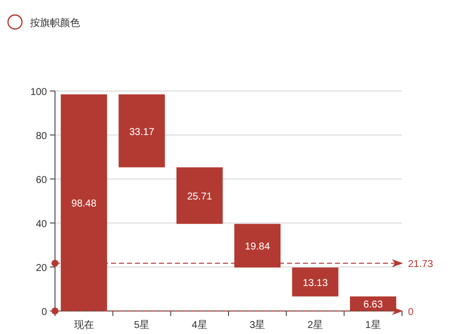  I want to click on data-label: 33.17, so click(142, 132).